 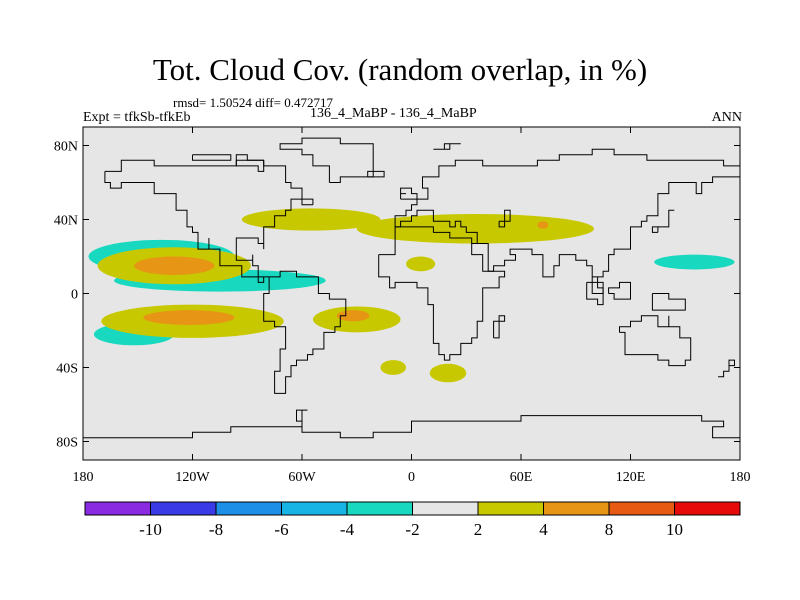 What do you see at coordinates (137, 117) in the screenshot?
I see `experiment-label: Expt = tfkSb-tfkEb` at bounding box center [137, 117].